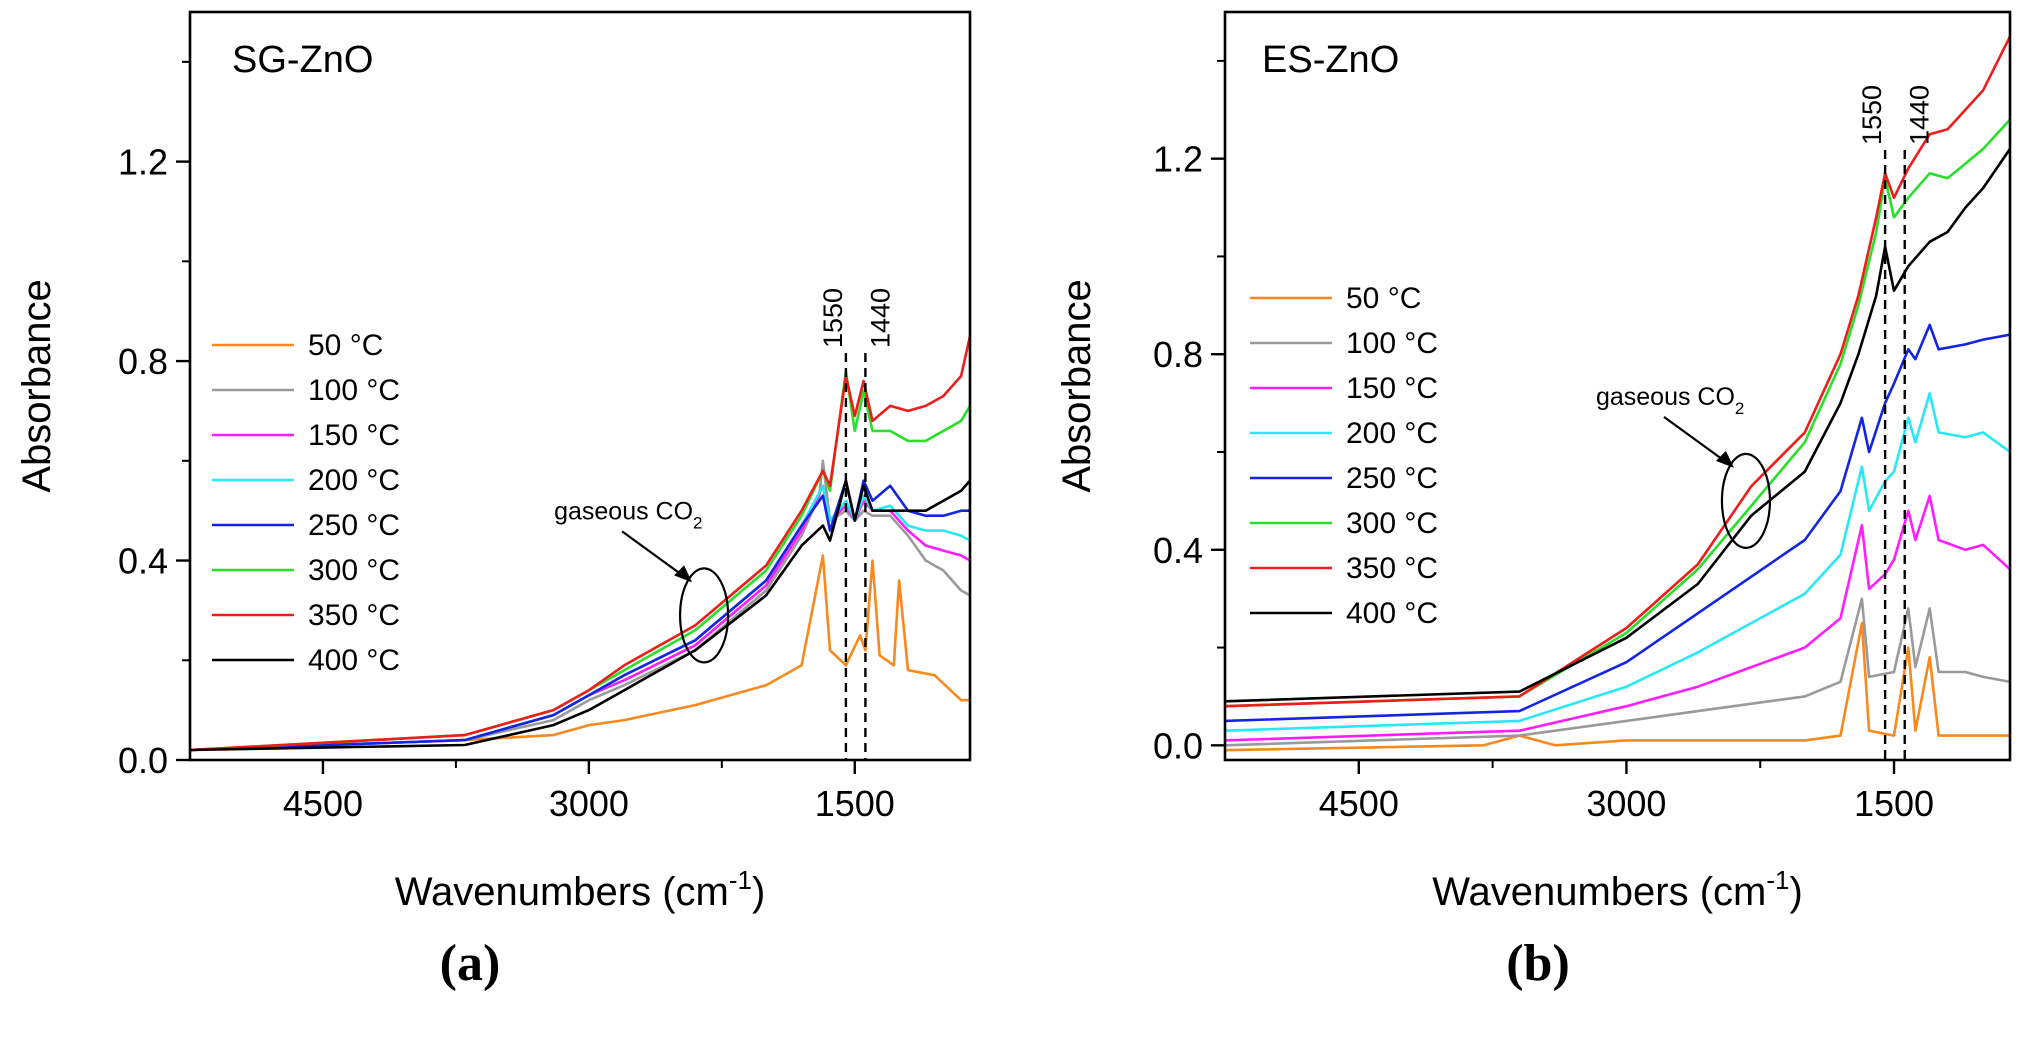  What do you see at coordinates (1330, 60) in the screenshot?
I see `panel-title: ES-ZnO` at bounding box center [1330, 60].